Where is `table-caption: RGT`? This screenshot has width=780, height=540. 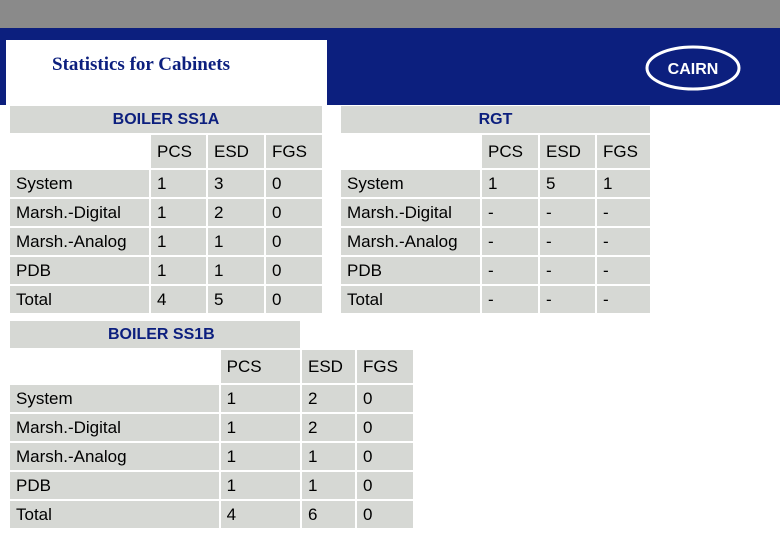
table-caption: RGT is located at coordinates (495, 119).